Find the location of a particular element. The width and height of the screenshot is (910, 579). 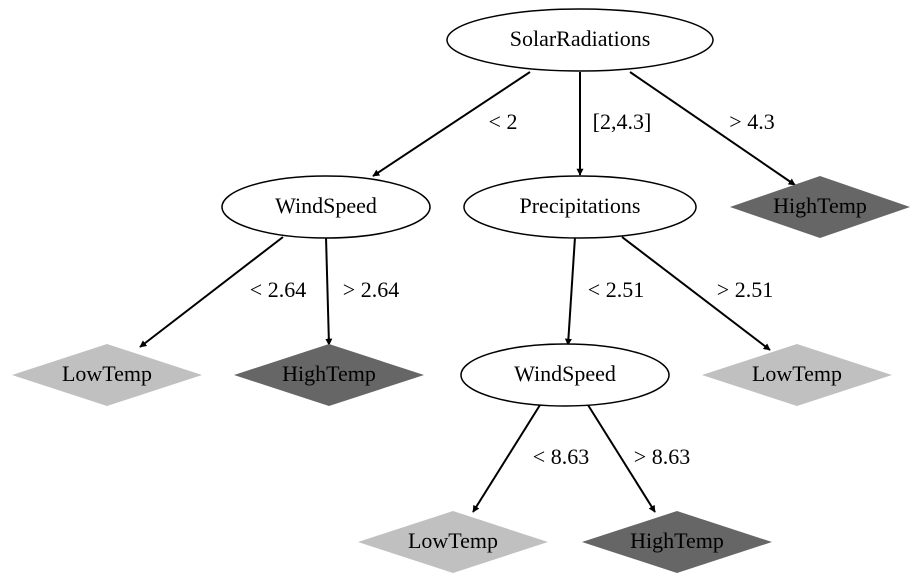

edge-label: < 8.63 is located at coordinates (561, 456).